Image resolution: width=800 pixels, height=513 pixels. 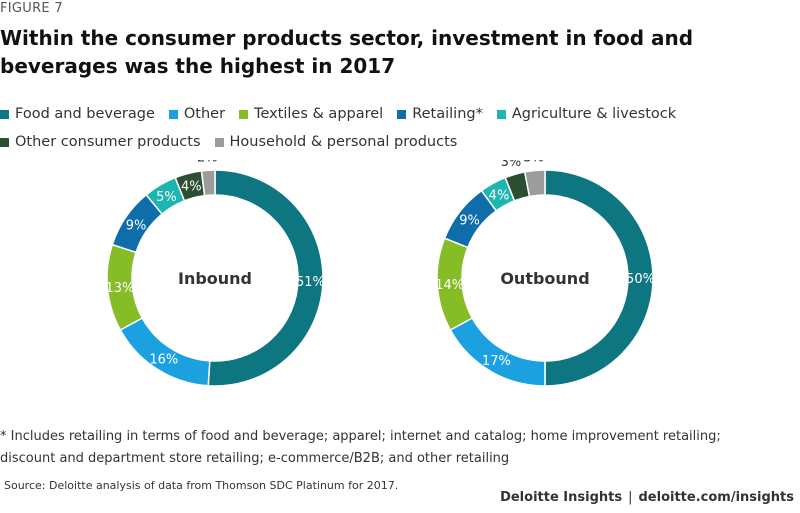 What do you see at coordinates (640, 279) in the screenshot?
I see `outbound-data-label-0: 50%` at bounding box center [640, 279].